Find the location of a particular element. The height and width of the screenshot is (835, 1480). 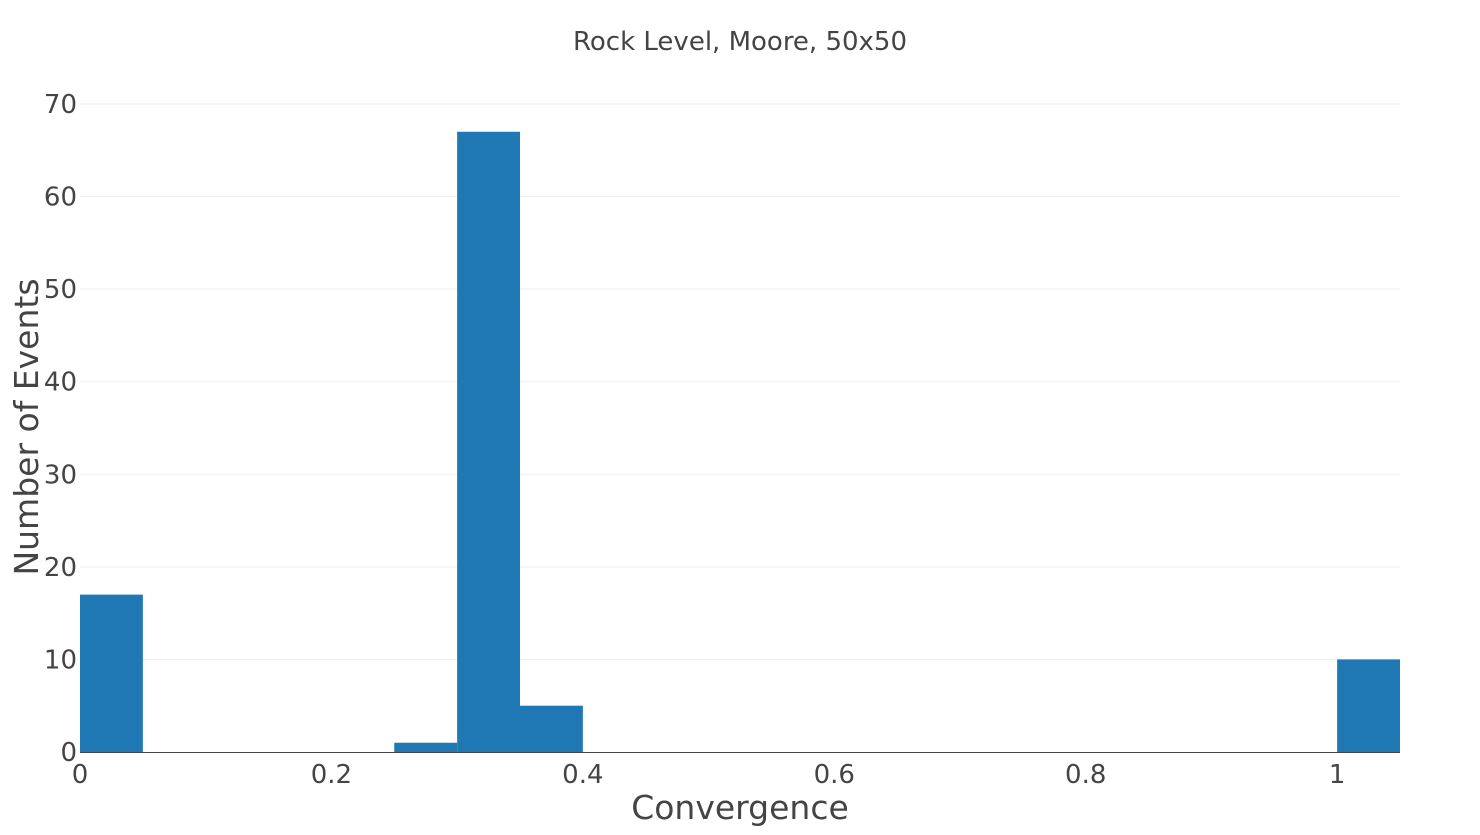

y-axis-title: Number of Events is located at coordinates (26, 426).